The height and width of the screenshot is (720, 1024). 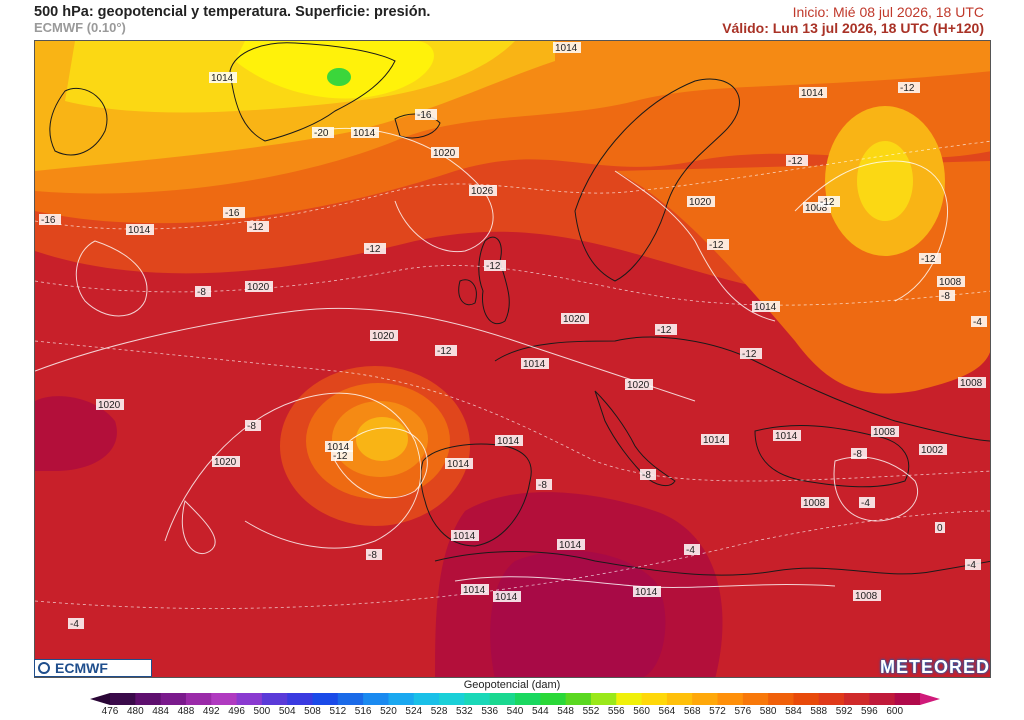 What do you see at coordinates (869, 711) in the screenshot?
I see `colorbar-tick-label: 596` at bounding box center [869, 711].